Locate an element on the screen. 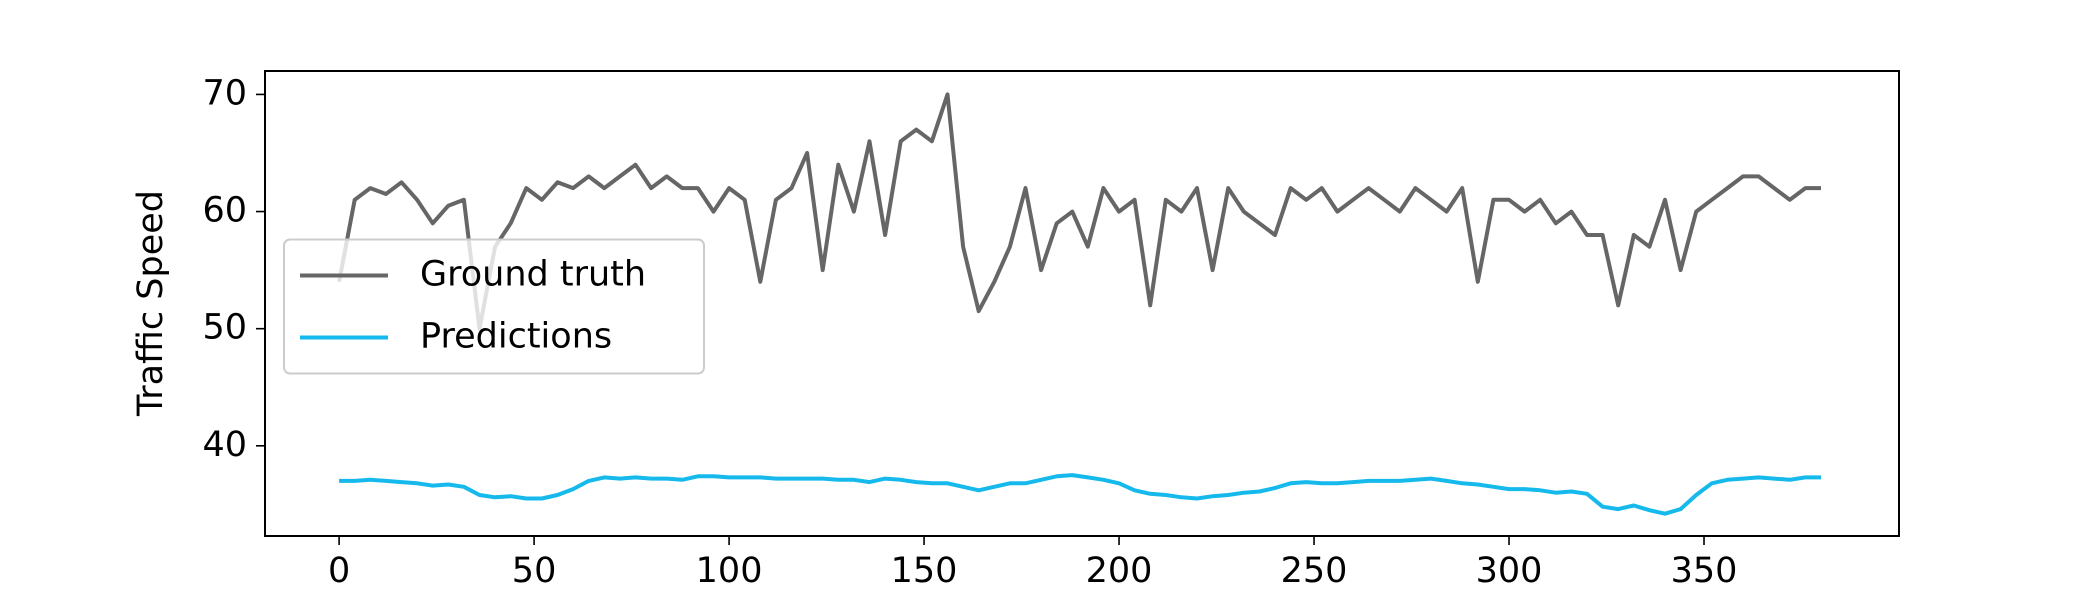  y-tick-label: 50 is located at coordinates (224, 328).